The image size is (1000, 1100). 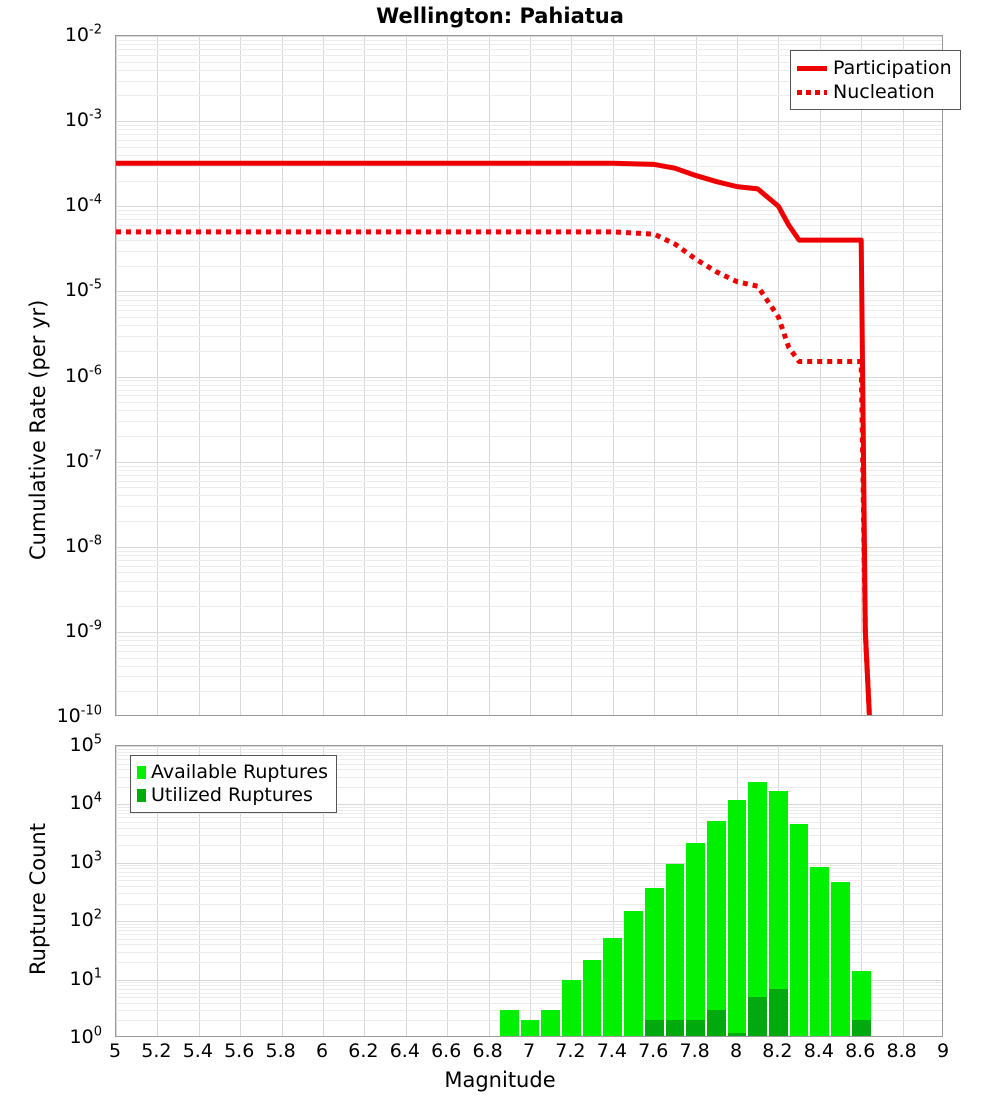 What do you see at coordinates (500, 1080) in the screenshot?
I see `x-axis-title: Magnitude` at bounding box center [500, 1080].